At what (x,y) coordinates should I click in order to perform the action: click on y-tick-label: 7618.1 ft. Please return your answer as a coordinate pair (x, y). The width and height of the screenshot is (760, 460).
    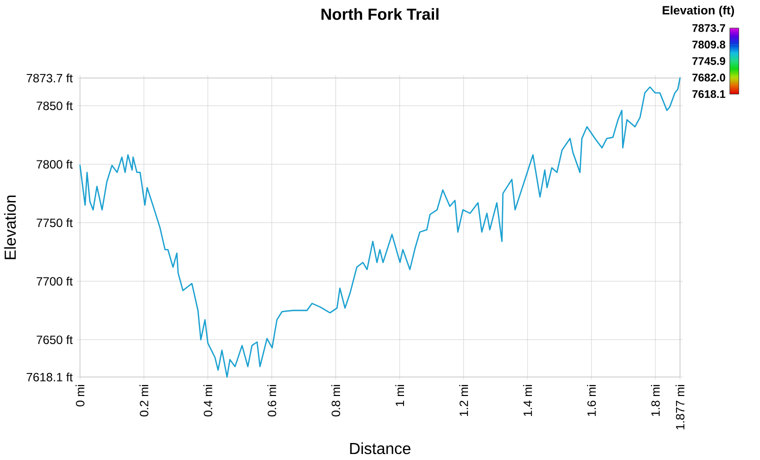
    Looking at the image, I should click on (49, 377).